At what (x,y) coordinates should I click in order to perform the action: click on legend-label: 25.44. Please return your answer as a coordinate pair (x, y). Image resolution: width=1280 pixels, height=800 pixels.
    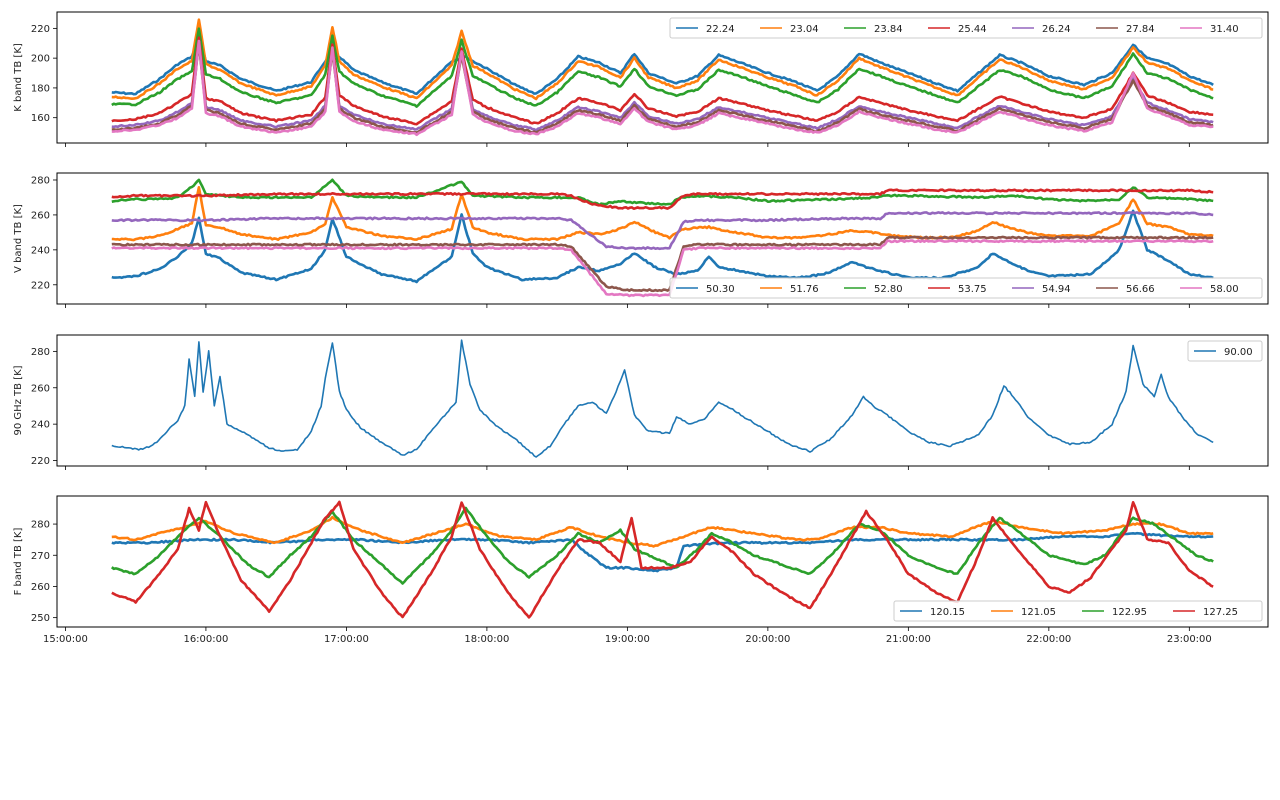
    Looking at the image, I should click on (972, 29).